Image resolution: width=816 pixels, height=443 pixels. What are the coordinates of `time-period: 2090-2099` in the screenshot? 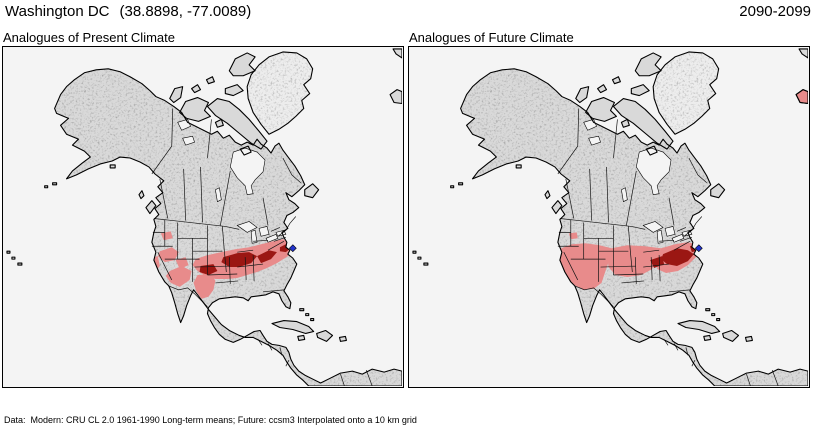 It's located at (775, 11).